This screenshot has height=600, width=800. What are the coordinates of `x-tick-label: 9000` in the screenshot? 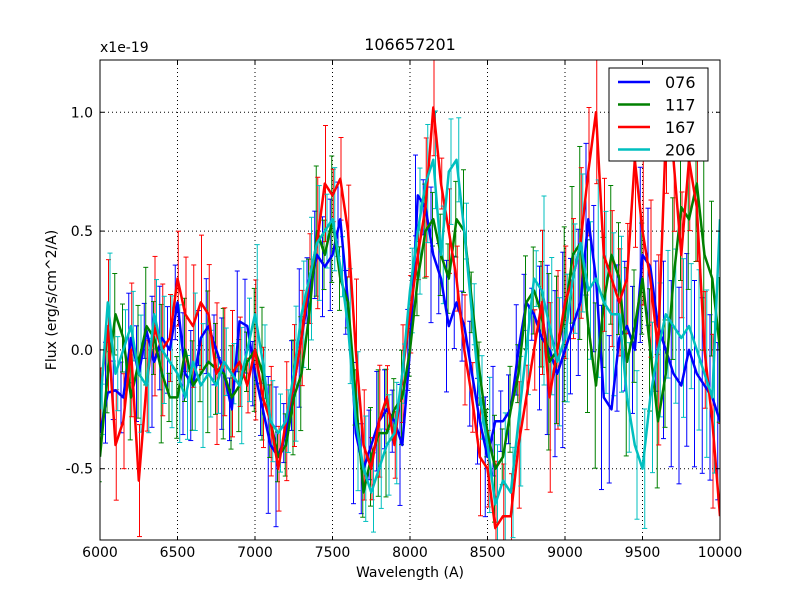 It's located at (565, 553).